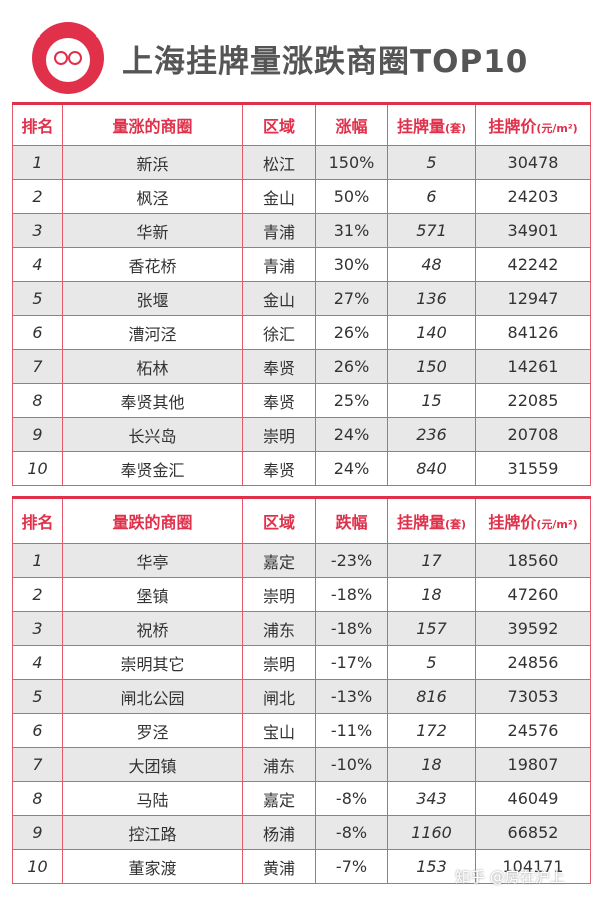 This screenshot has width=600, height=900. Describe the element at coordinates (431, 434) in the screenshot. I see `cell: 236` at that location.